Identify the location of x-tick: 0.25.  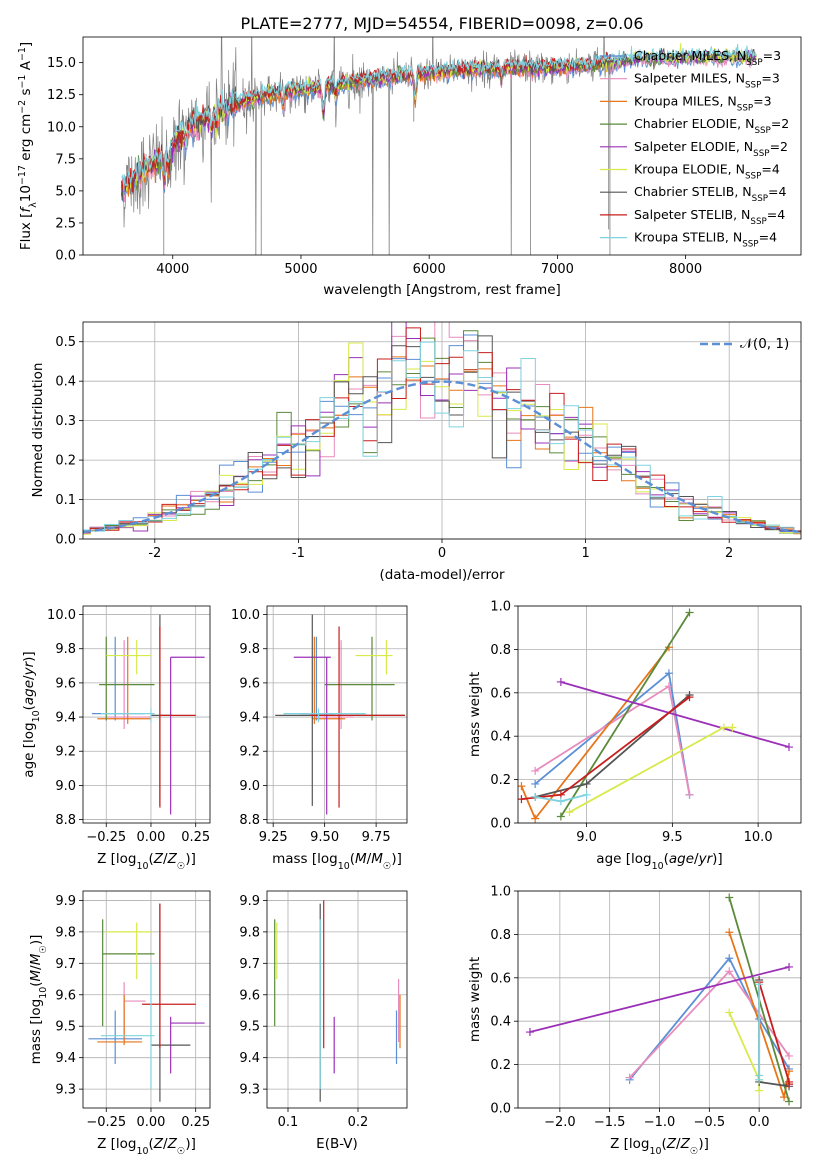
(195, 834).